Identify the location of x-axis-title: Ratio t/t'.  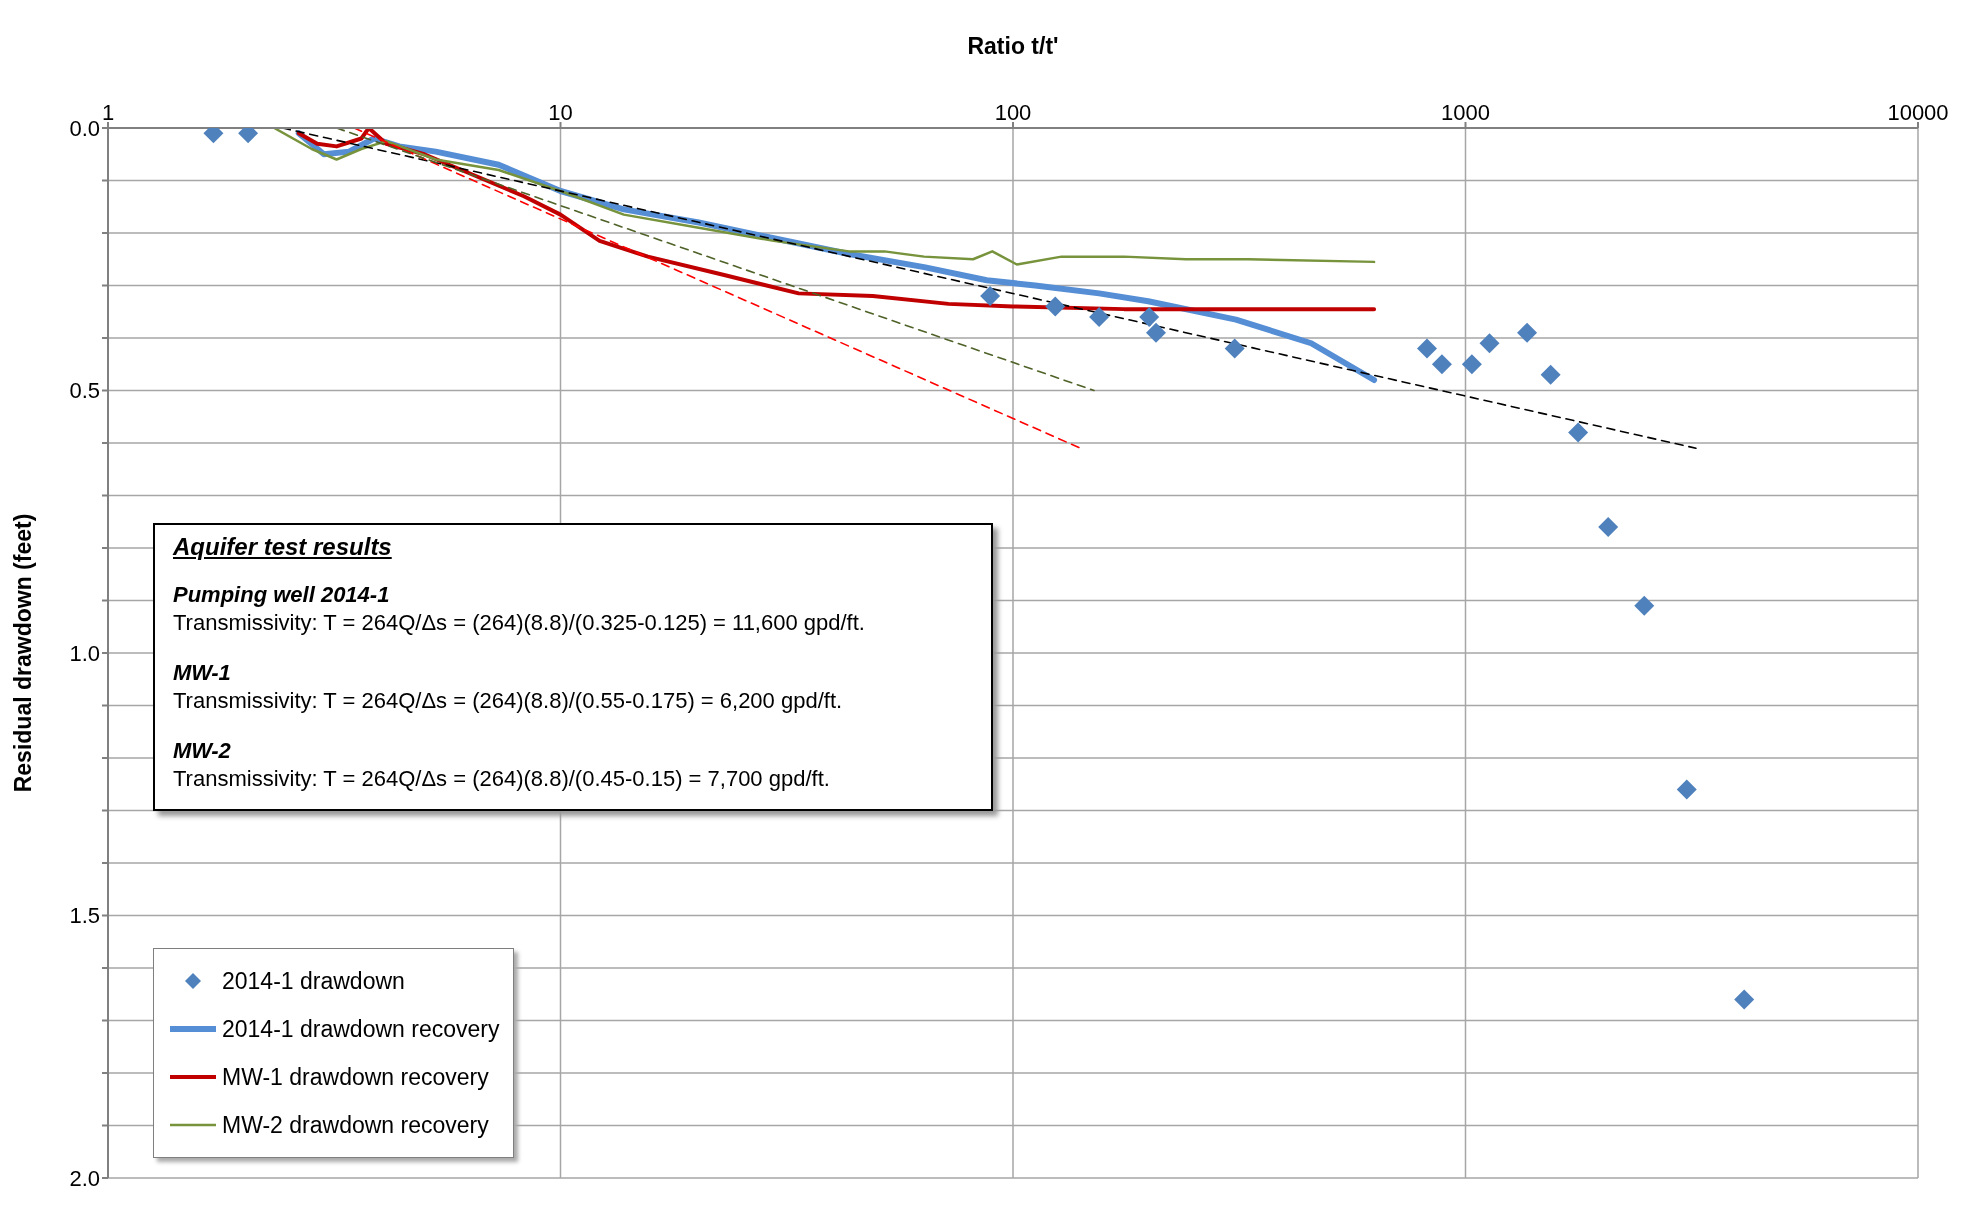
(1013, 46).